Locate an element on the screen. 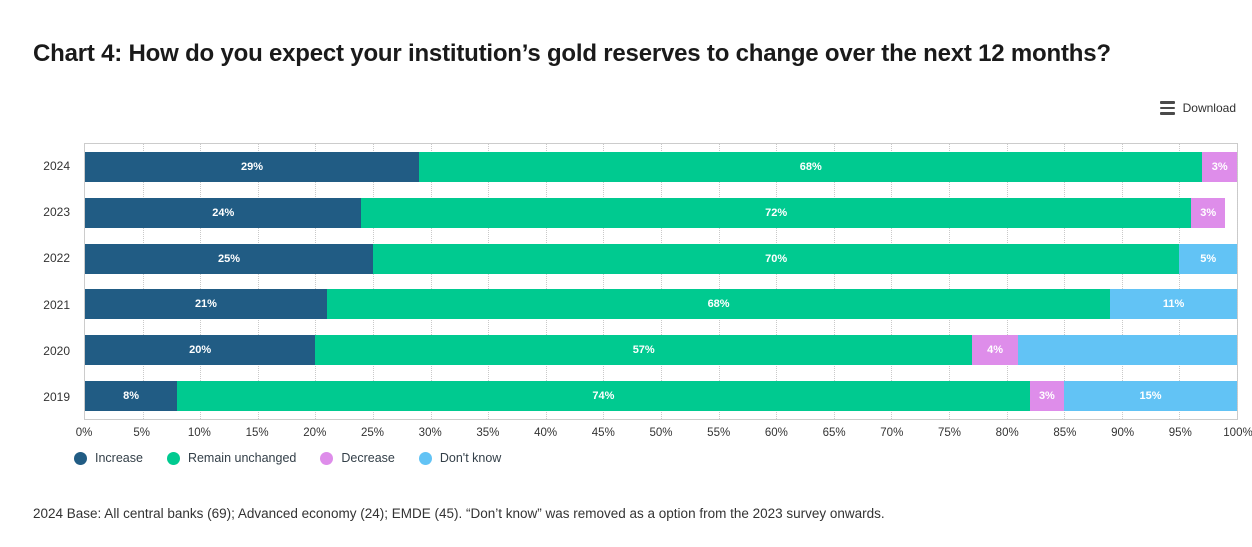  bar-segment-label: 8% is located at coordinates (131, 396).